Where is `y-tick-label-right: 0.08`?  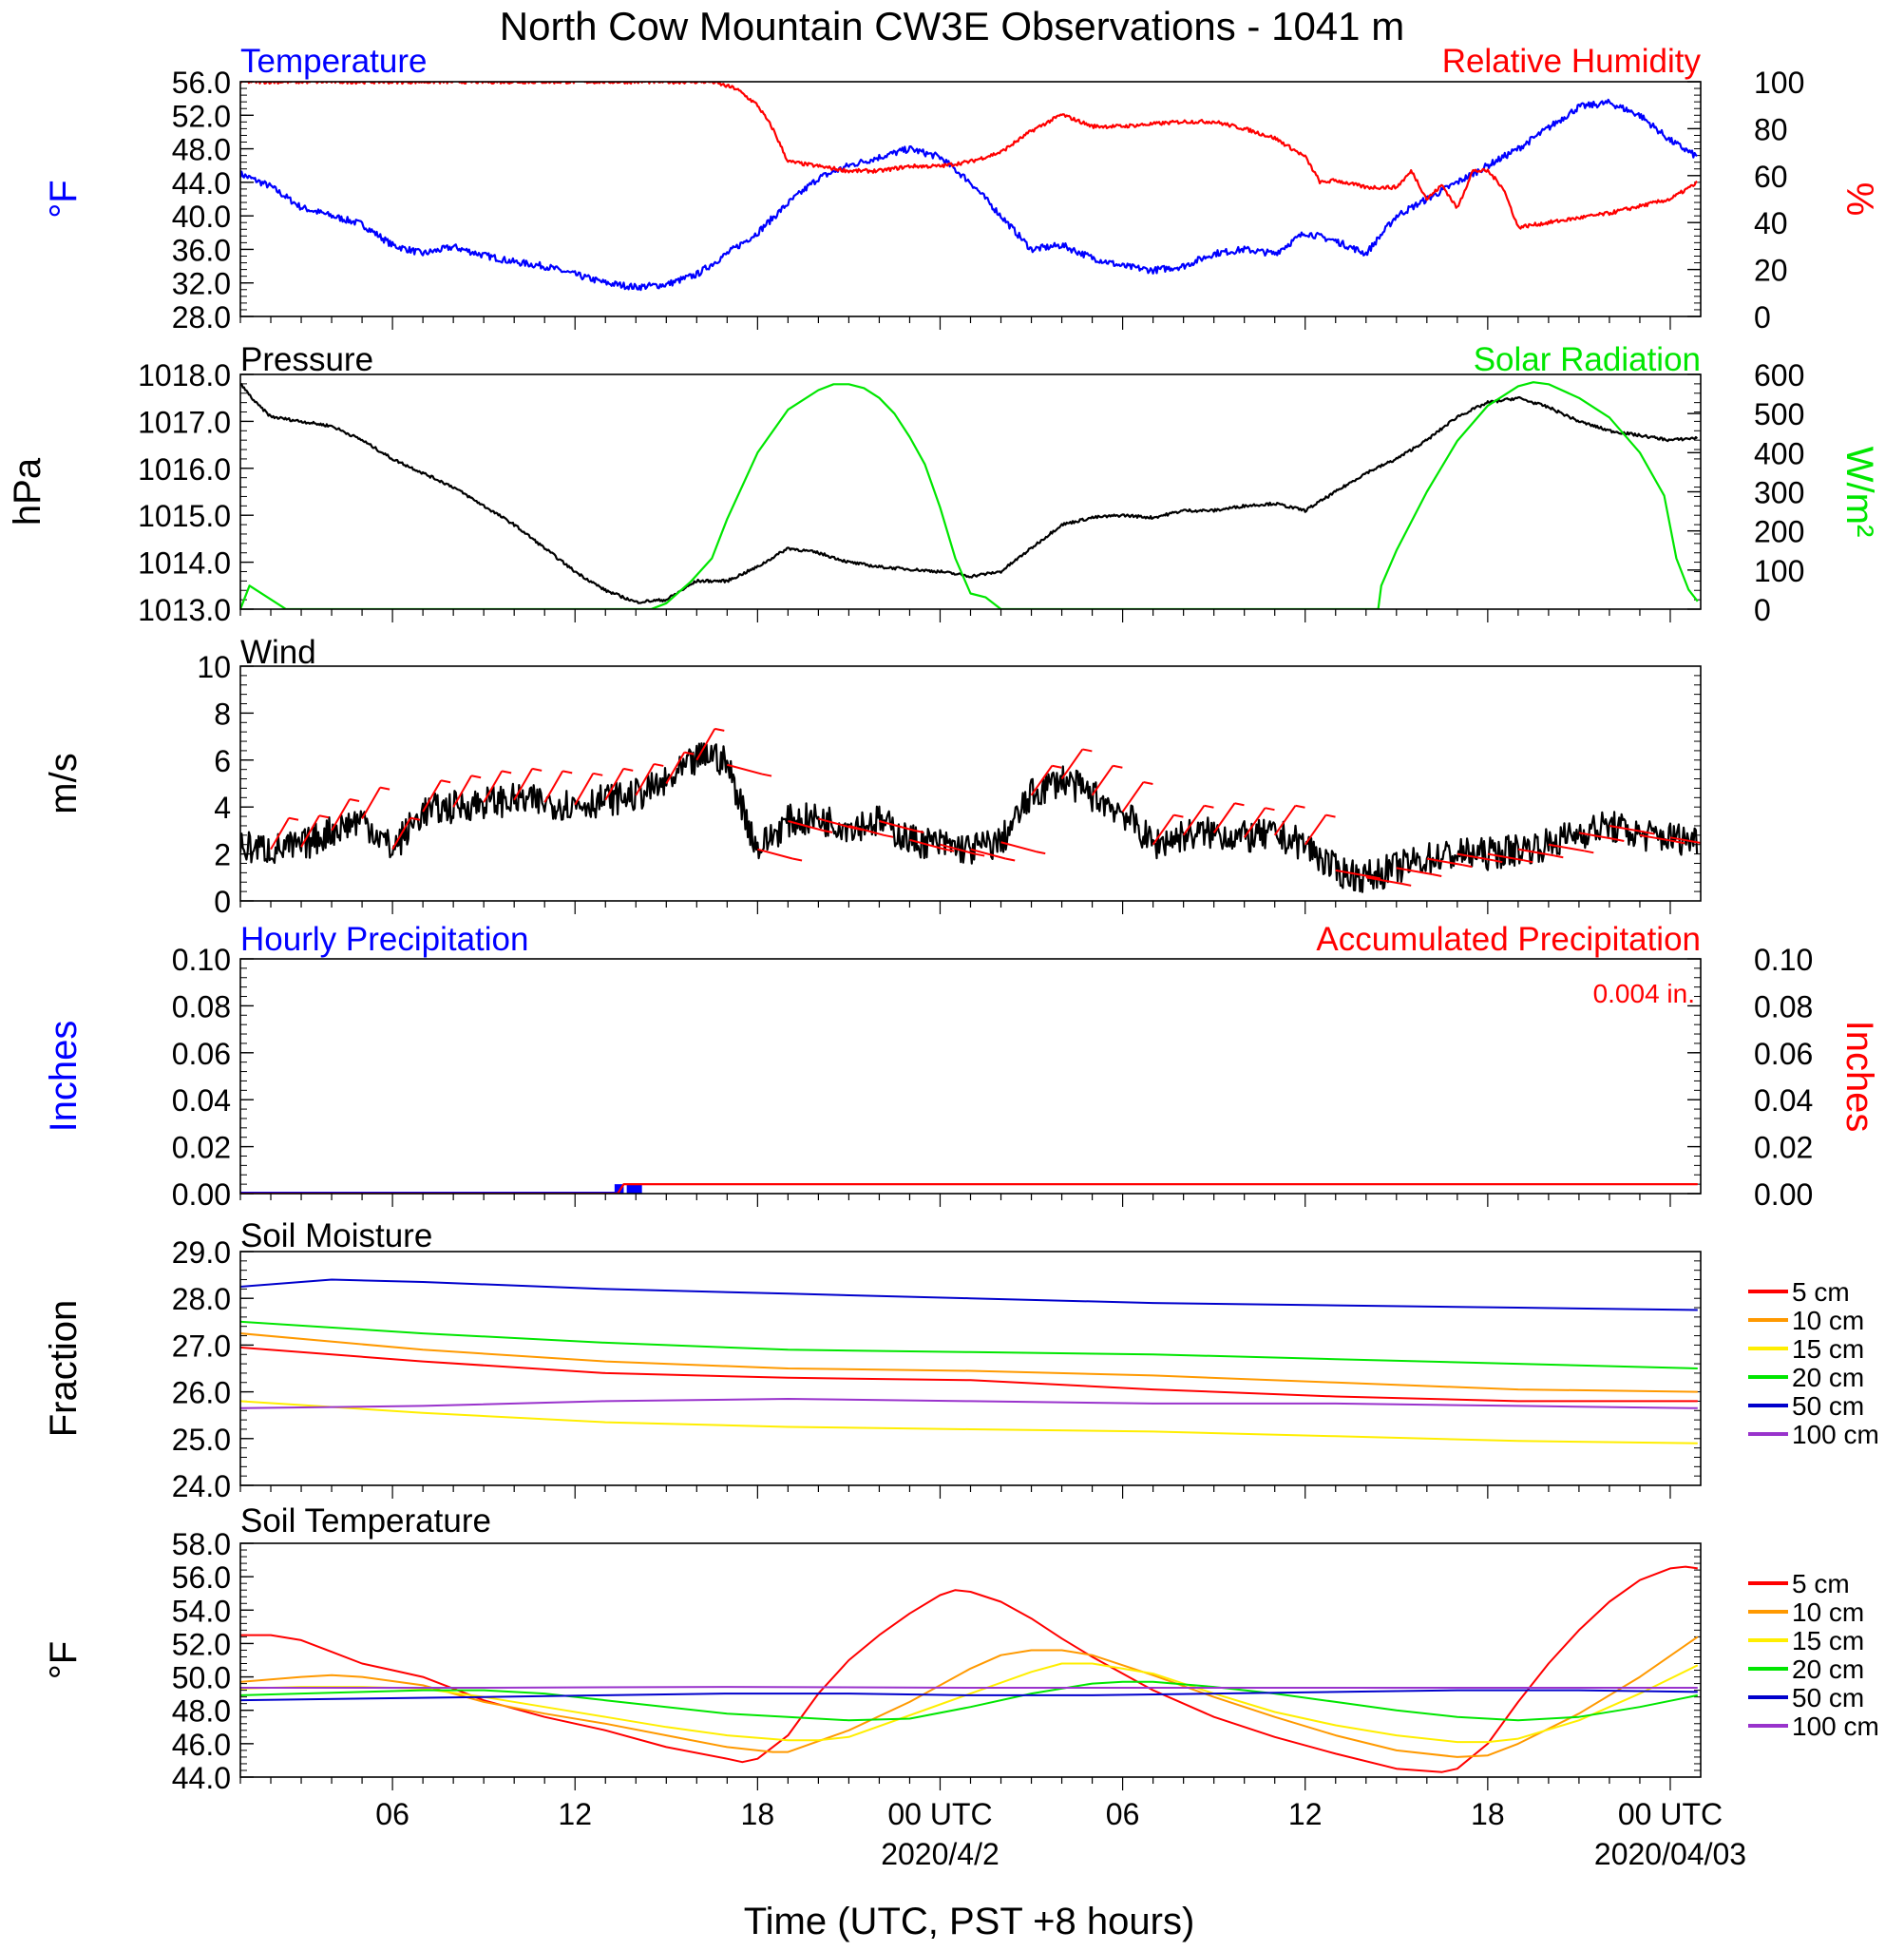 y-tick-label-right: 0.08 is located at coordinates (1783, 1006).